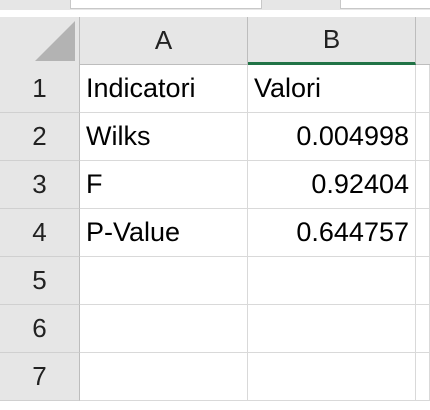  What do you see at coordinates (166, 4) in the screenshot?
I see `formula-bar-edge` at bounding box center [166, 4].